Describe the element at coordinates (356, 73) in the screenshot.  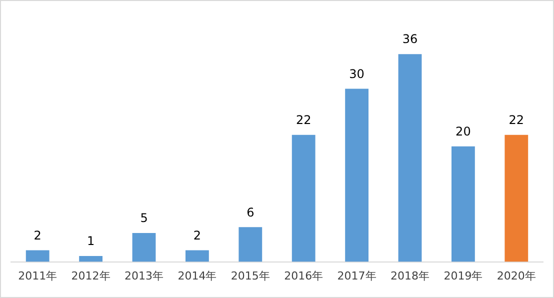
I see `data-label: 30` at that location.